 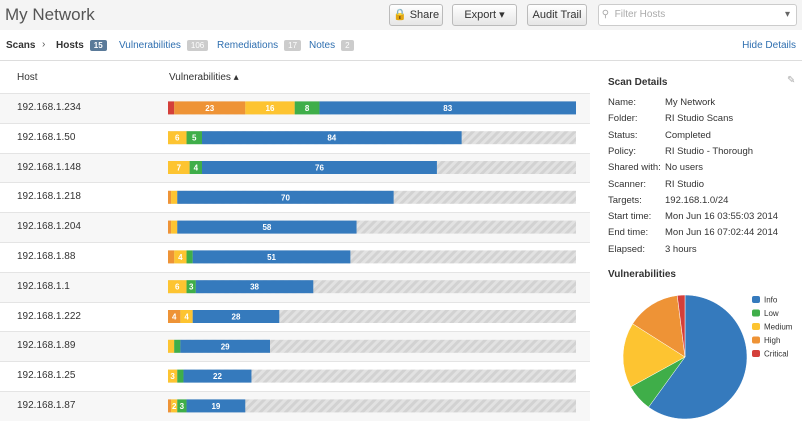 I want to click on segment-label: 5, so click(x=194, y=138).